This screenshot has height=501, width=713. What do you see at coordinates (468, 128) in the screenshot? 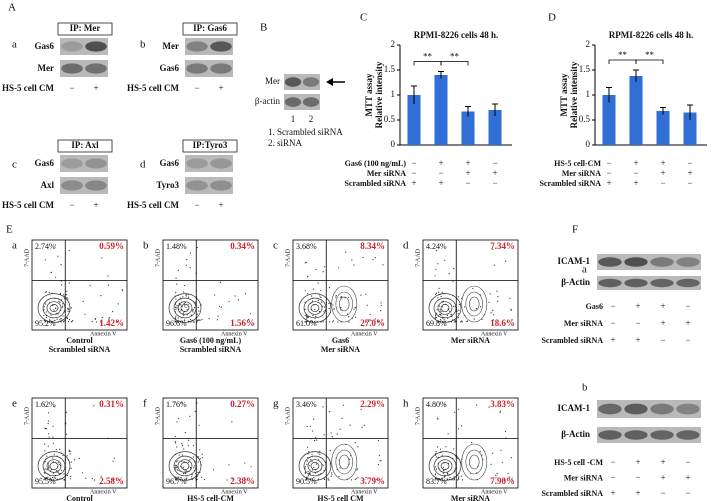
I see `bar` at bounding box center [468, 128].